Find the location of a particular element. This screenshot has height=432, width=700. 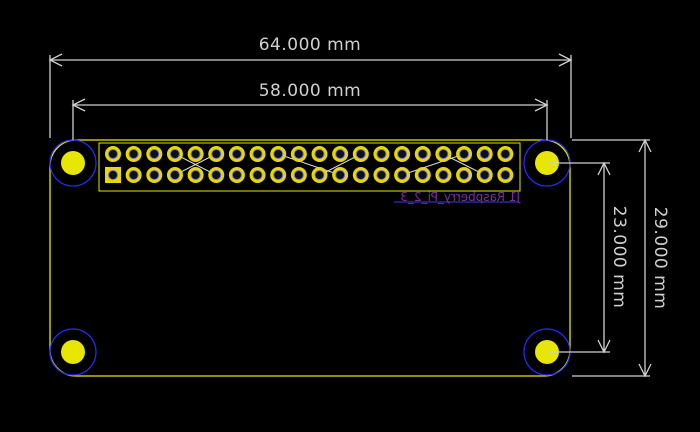

gpio-header is located at coordinates (309, 164).